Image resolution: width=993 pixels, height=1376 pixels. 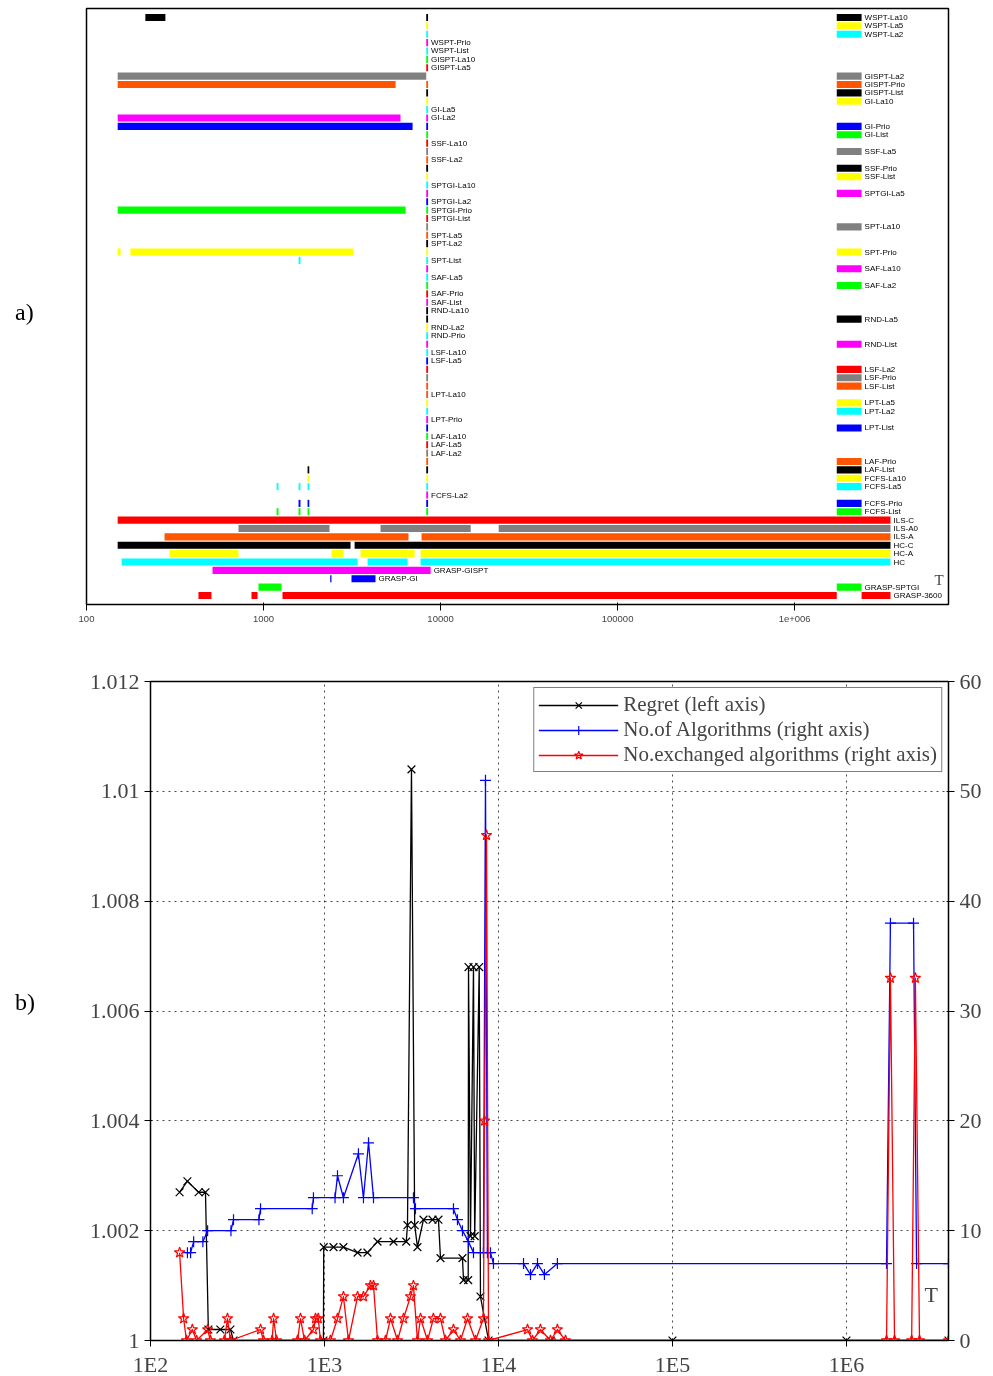 What do you see at coordinates (447, 244) in the screenshot?
I see `category-label: SPT-La2` at bounding box center [447, 244].